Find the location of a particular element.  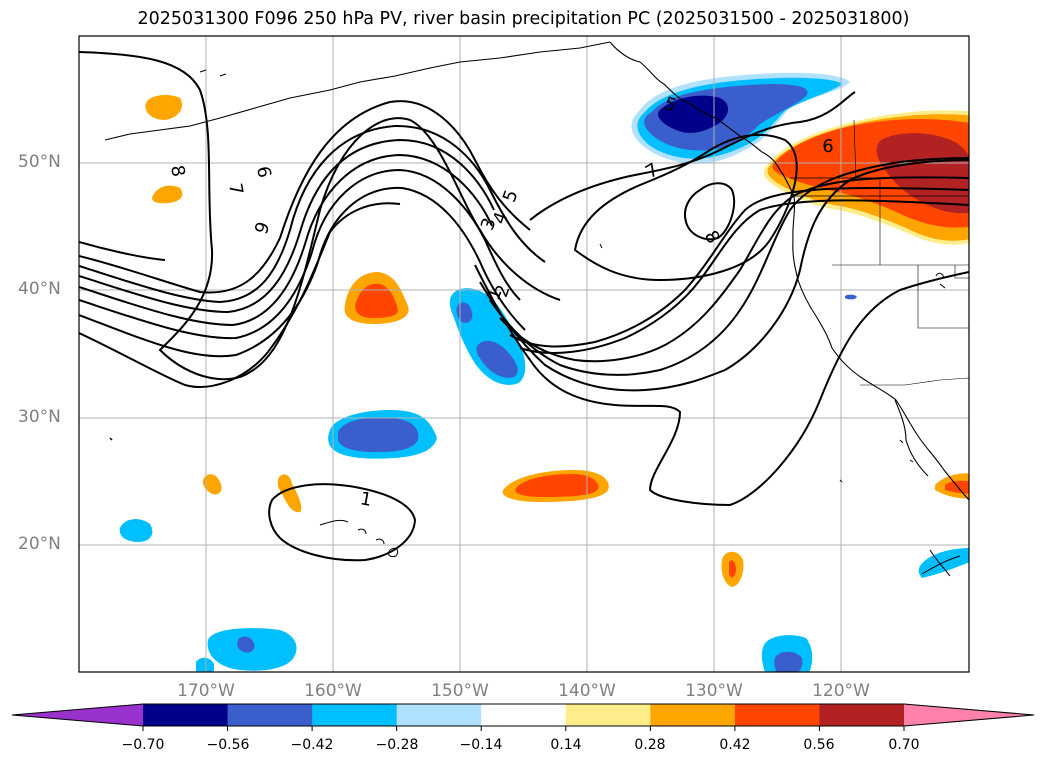

lat-label-50n: 50°N is located at coordinates (39, 162).